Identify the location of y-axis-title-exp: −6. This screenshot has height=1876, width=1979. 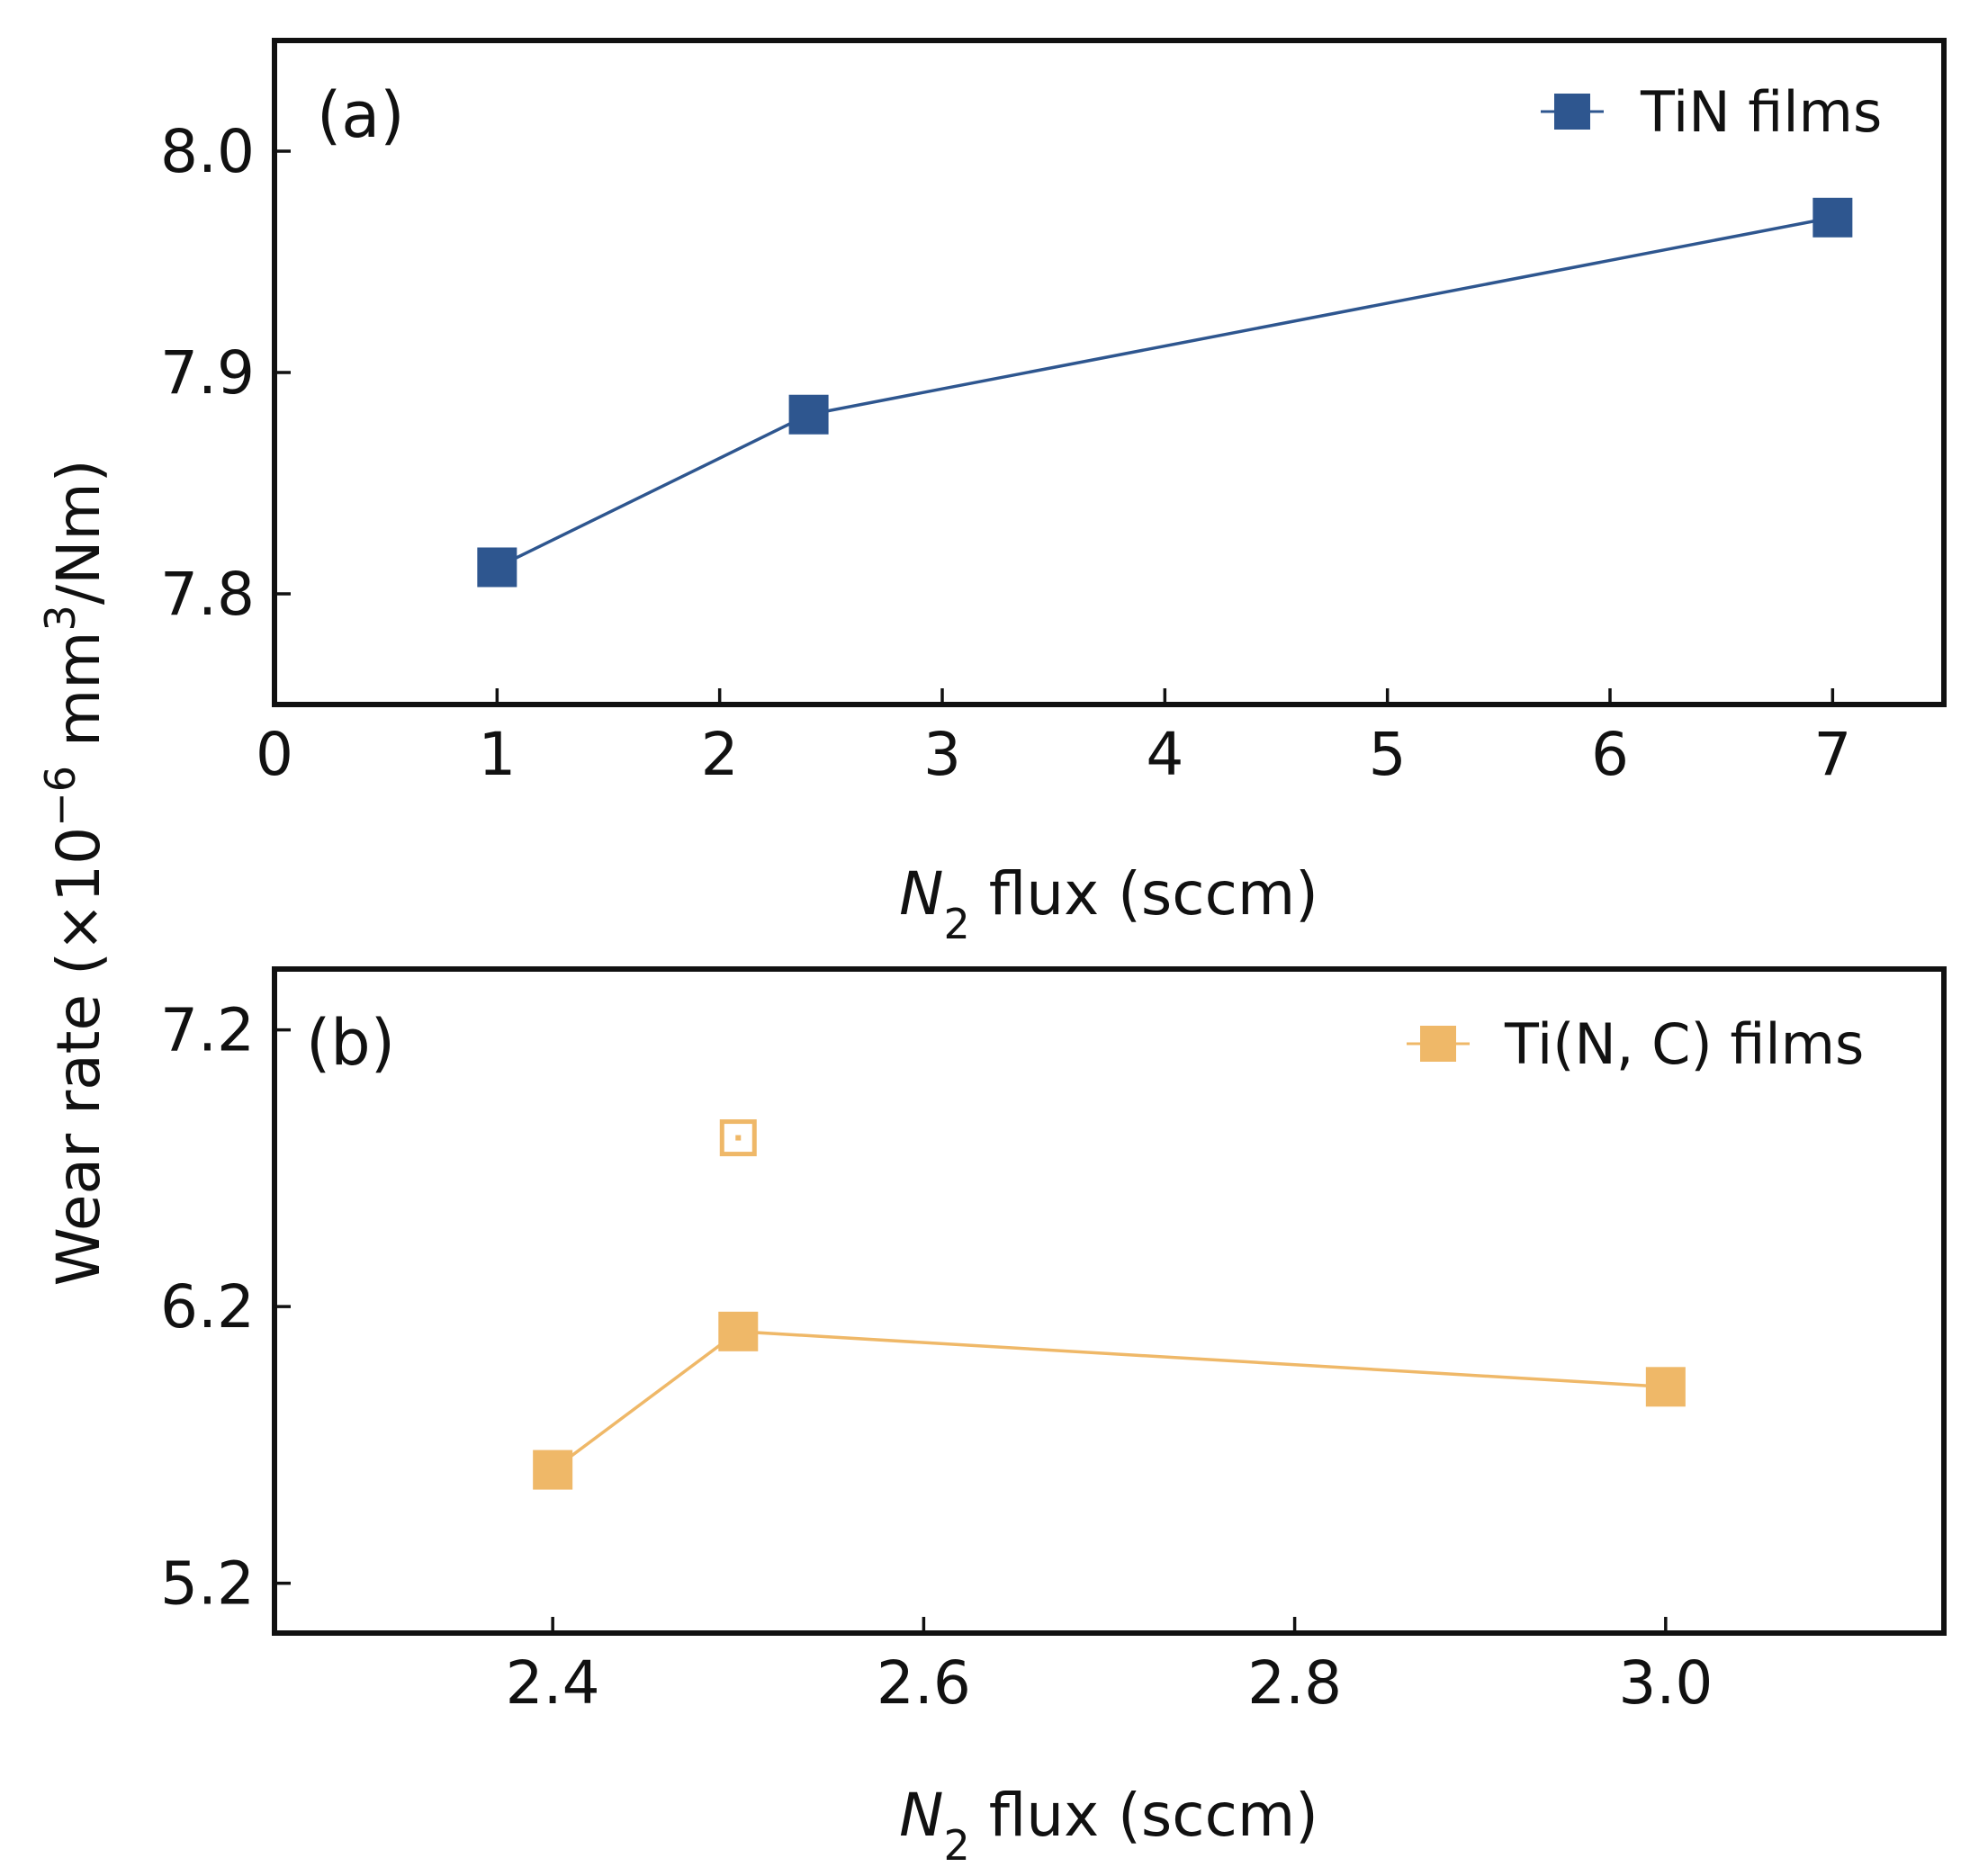
(61, 796).